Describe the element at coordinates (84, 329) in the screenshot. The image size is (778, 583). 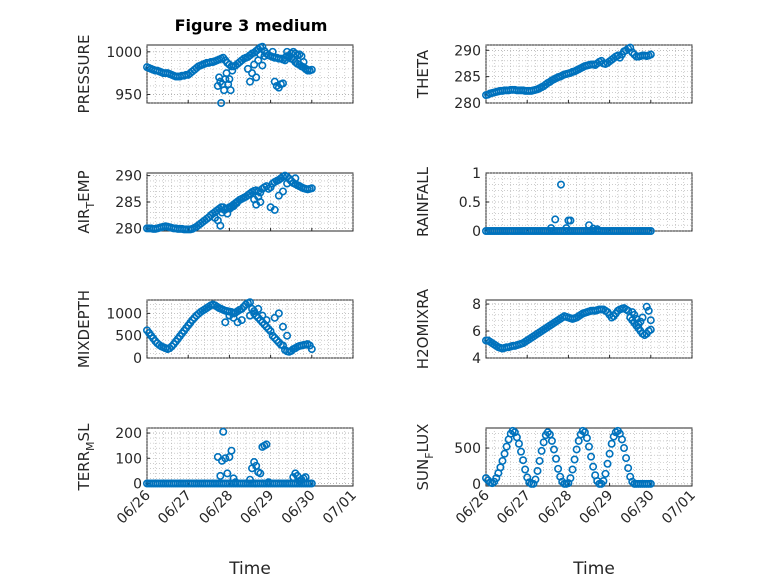
I see `y-axis-label: MIXDEPTH` at that location.